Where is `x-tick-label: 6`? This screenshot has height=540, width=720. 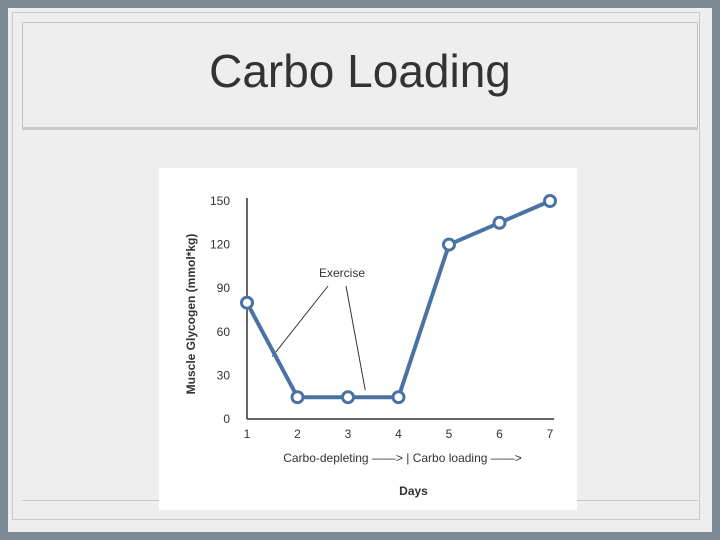
x-tick-label: 6 is located at coordinates (499, 434).